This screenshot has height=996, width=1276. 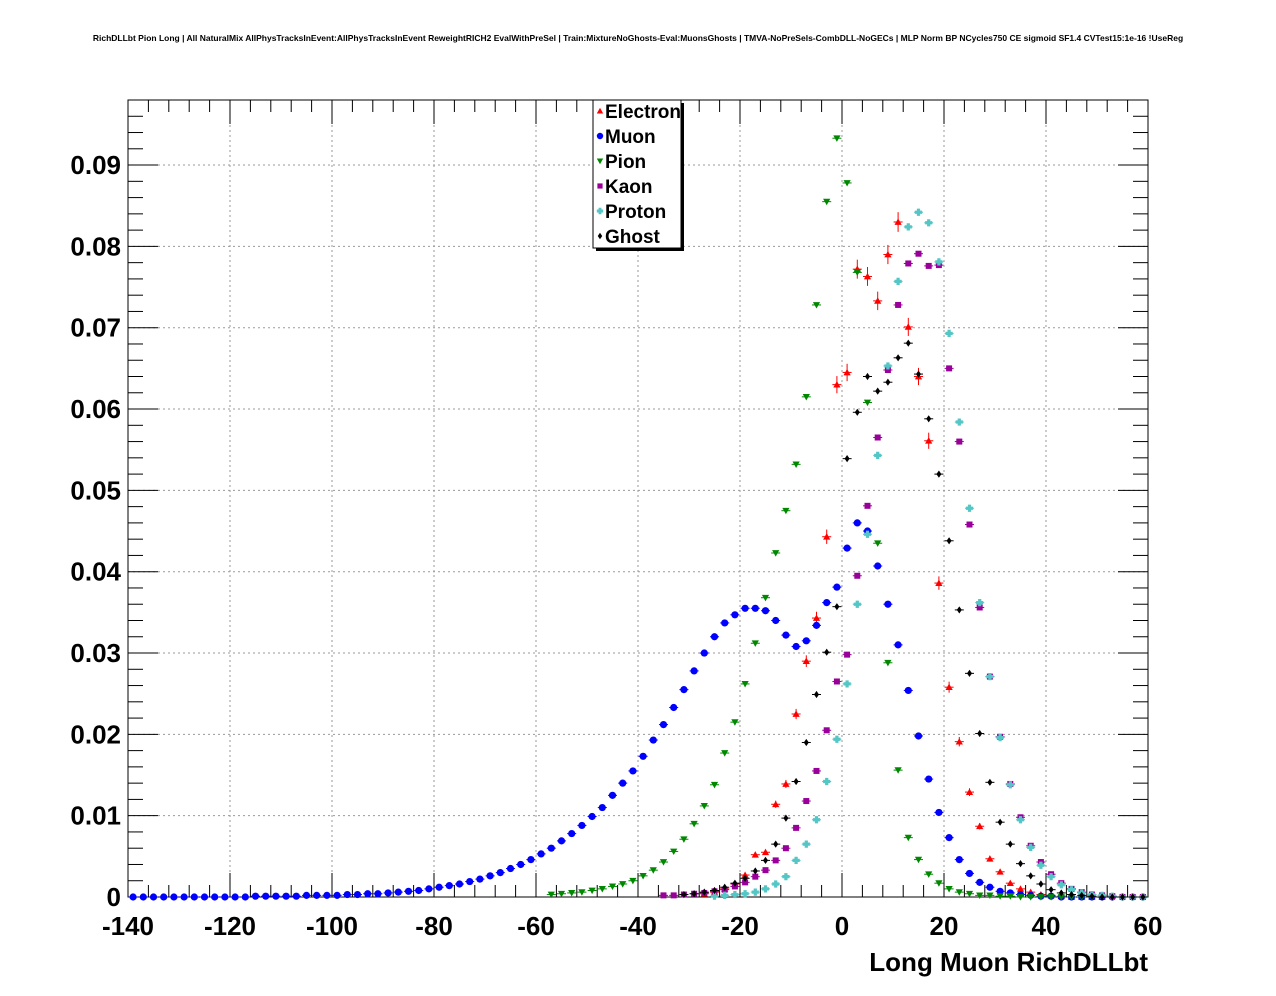 I want to click on y-tick-label: 0.03, so click(x=95, y=653).